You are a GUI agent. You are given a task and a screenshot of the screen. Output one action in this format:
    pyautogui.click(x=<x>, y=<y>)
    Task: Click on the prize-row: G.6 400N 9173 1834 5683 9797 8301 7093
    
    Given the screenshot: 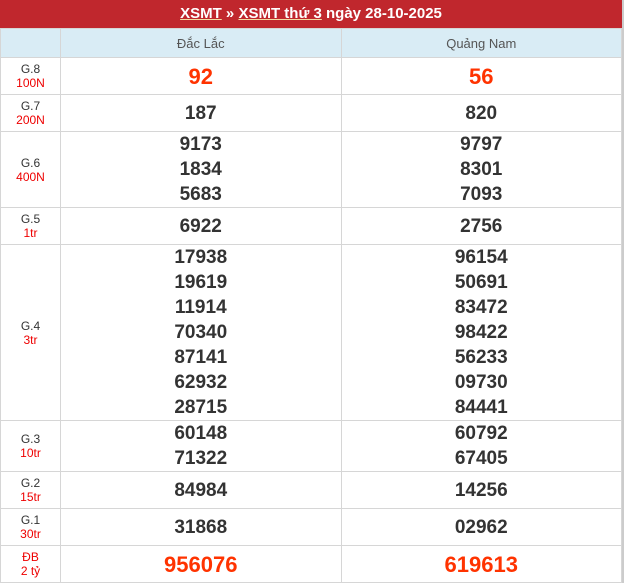 What is the action you would take?
    pyautogui.click(x=311, y=169)
    